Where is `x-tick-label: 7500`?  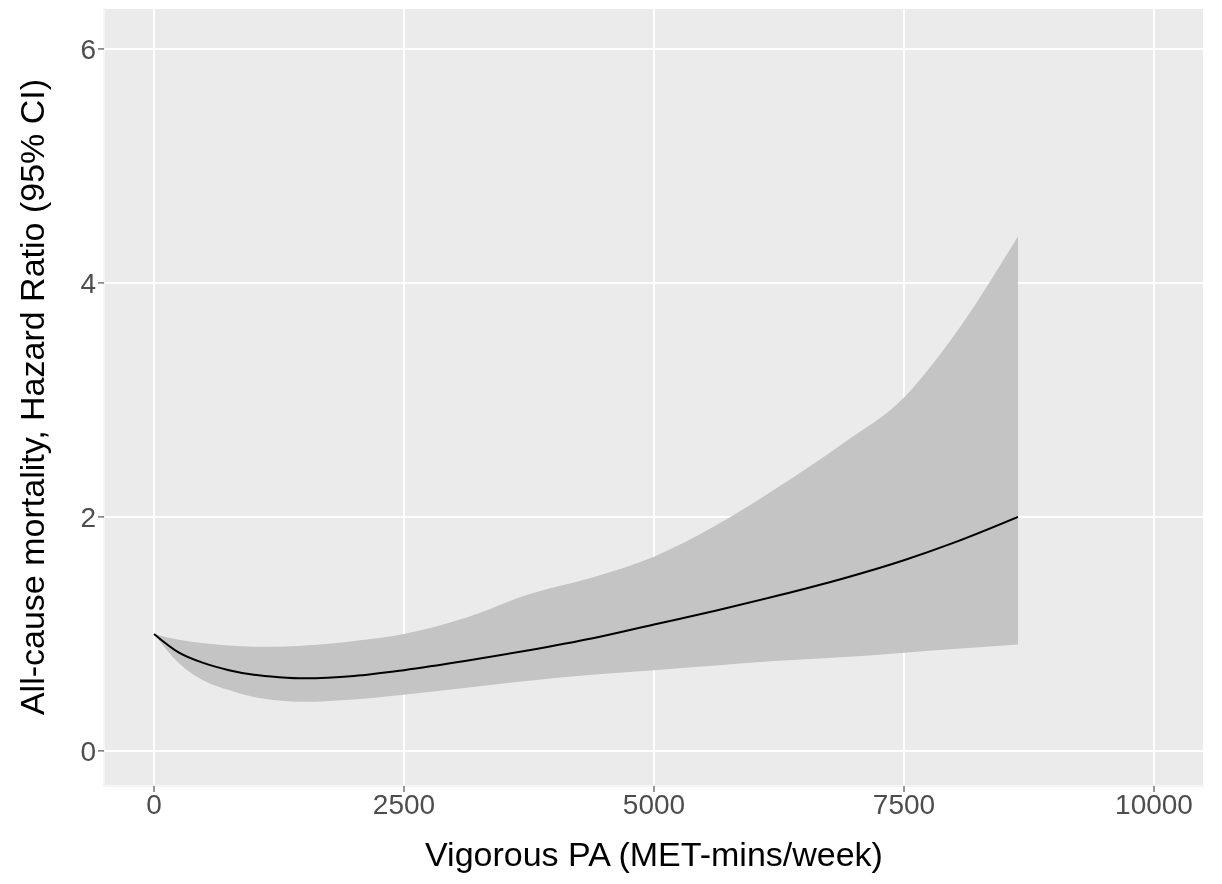
x-tick-label: 7500 is located at coordinates (904, 804).